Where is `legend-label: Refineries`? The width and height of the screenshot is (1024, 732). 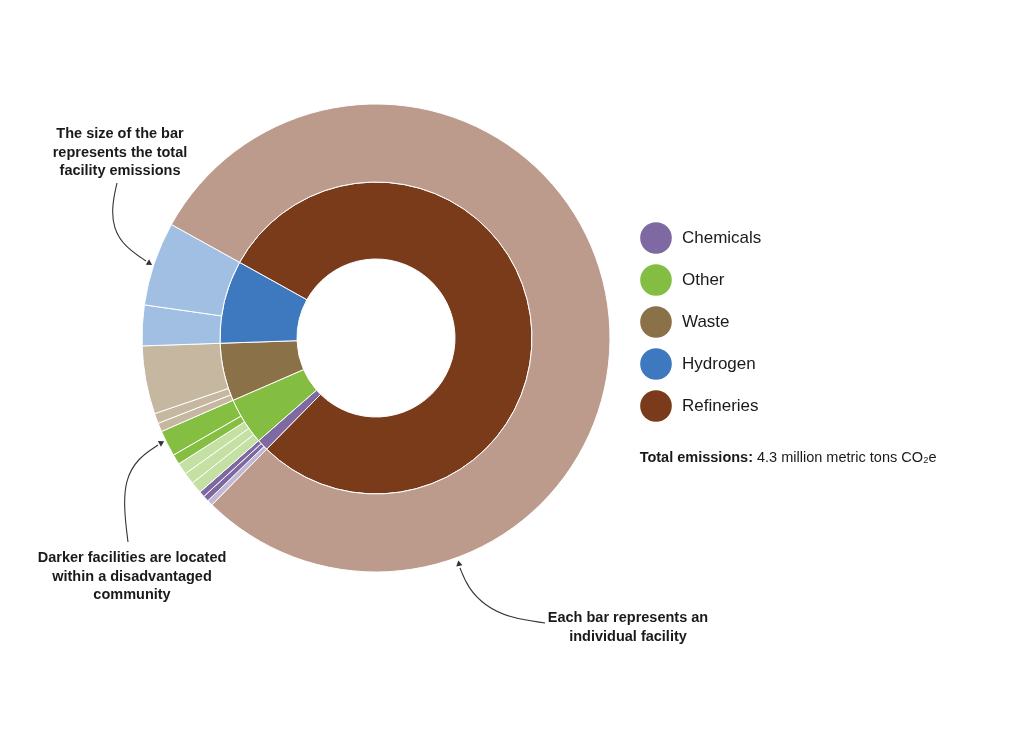
legend-label: Refineries is located at coordinates (720, 405).